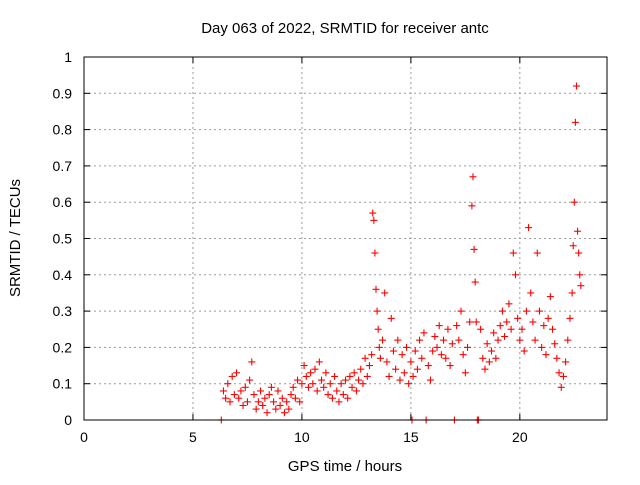 Image resolution: width=640 pixels, height=485 pixels. I want to click on y-axis-label: SRMTID / TECUs, so click(15, 238).